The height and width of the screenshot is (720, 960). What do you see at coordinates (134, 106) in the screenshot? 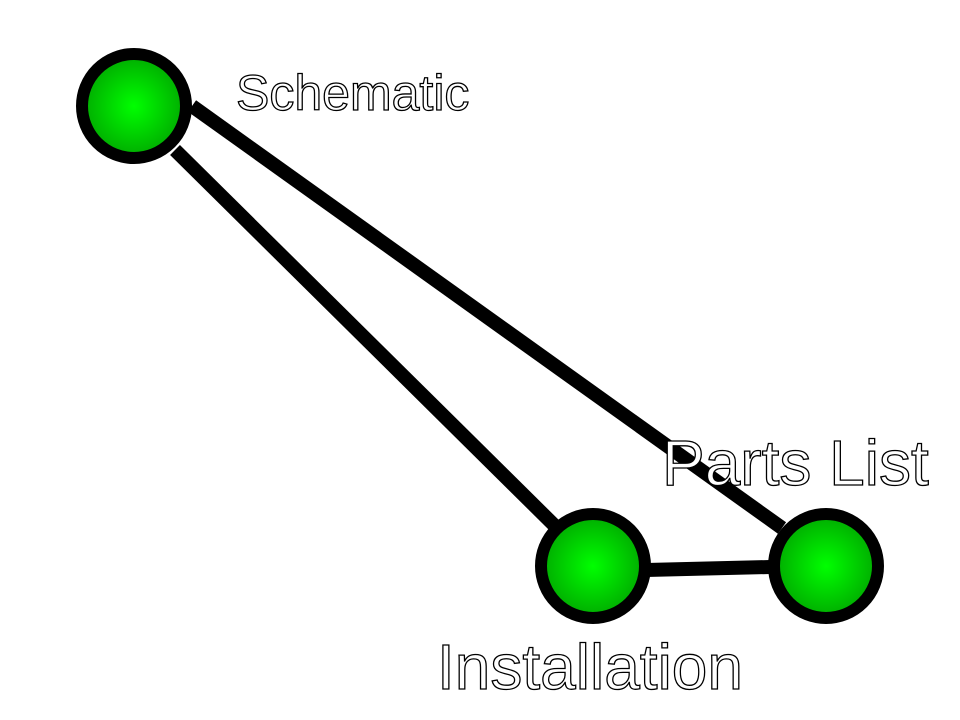
I see `node-schematic` at bounding box center [134, 106].